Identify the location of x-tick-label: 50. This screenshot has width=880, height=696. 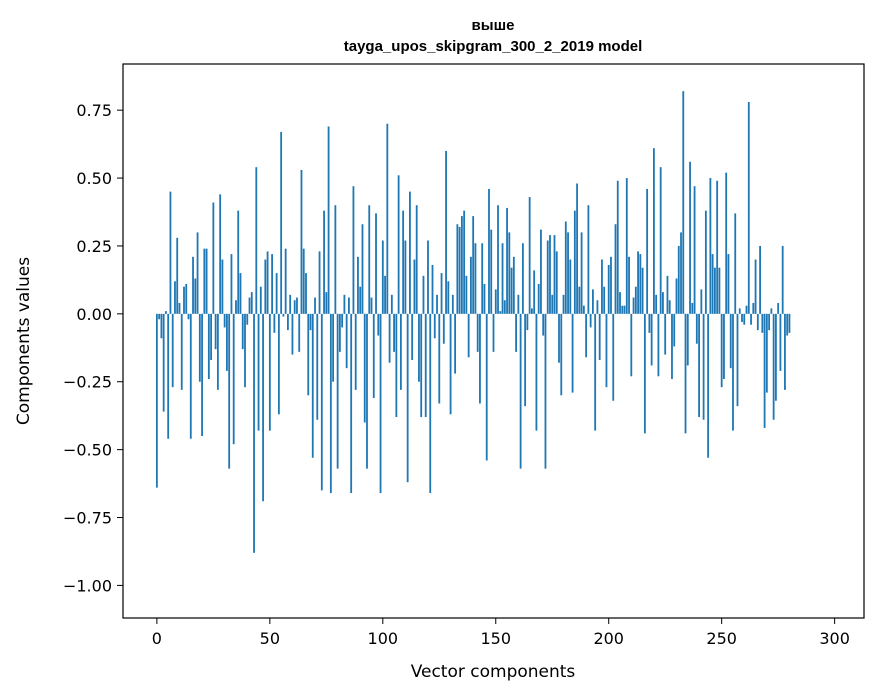
(270, 638).